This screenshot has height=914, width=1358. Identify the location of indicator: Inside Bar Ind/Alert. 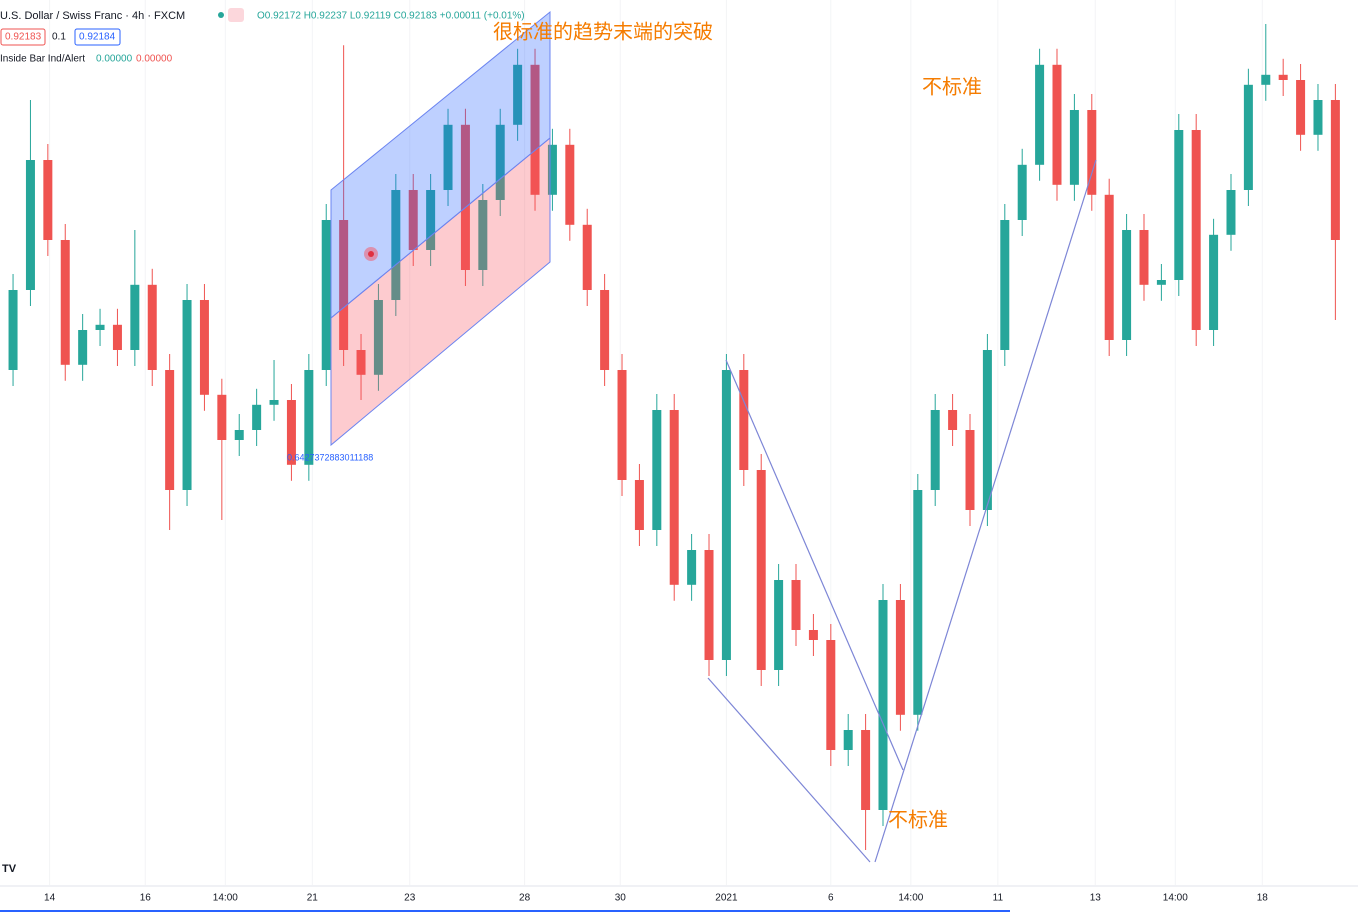
(42, 59).